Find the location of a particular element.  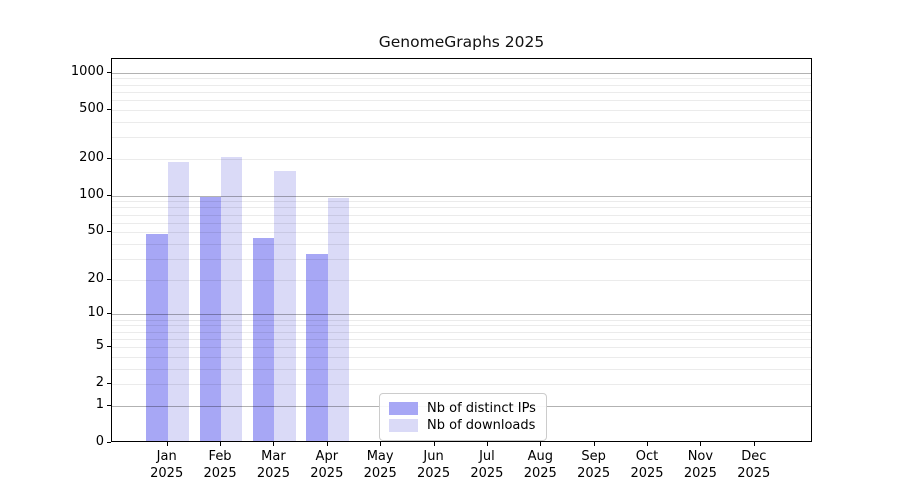

legend: Nb of distinct IPs Nb of downloads is located at coordinates (463, 417).